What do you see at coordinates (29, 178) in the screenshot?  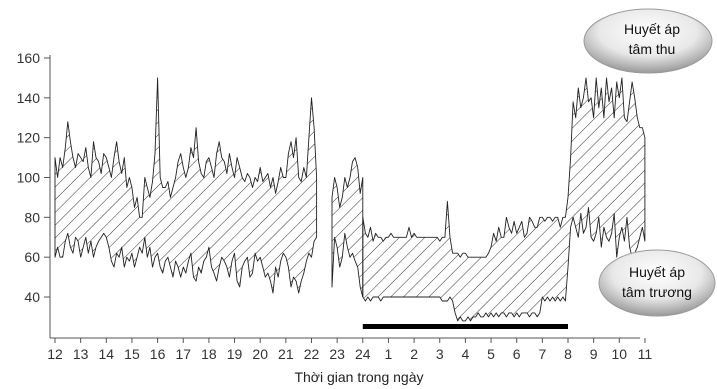 I see `y-tick-label: 100` at bounding box center [29, 178].